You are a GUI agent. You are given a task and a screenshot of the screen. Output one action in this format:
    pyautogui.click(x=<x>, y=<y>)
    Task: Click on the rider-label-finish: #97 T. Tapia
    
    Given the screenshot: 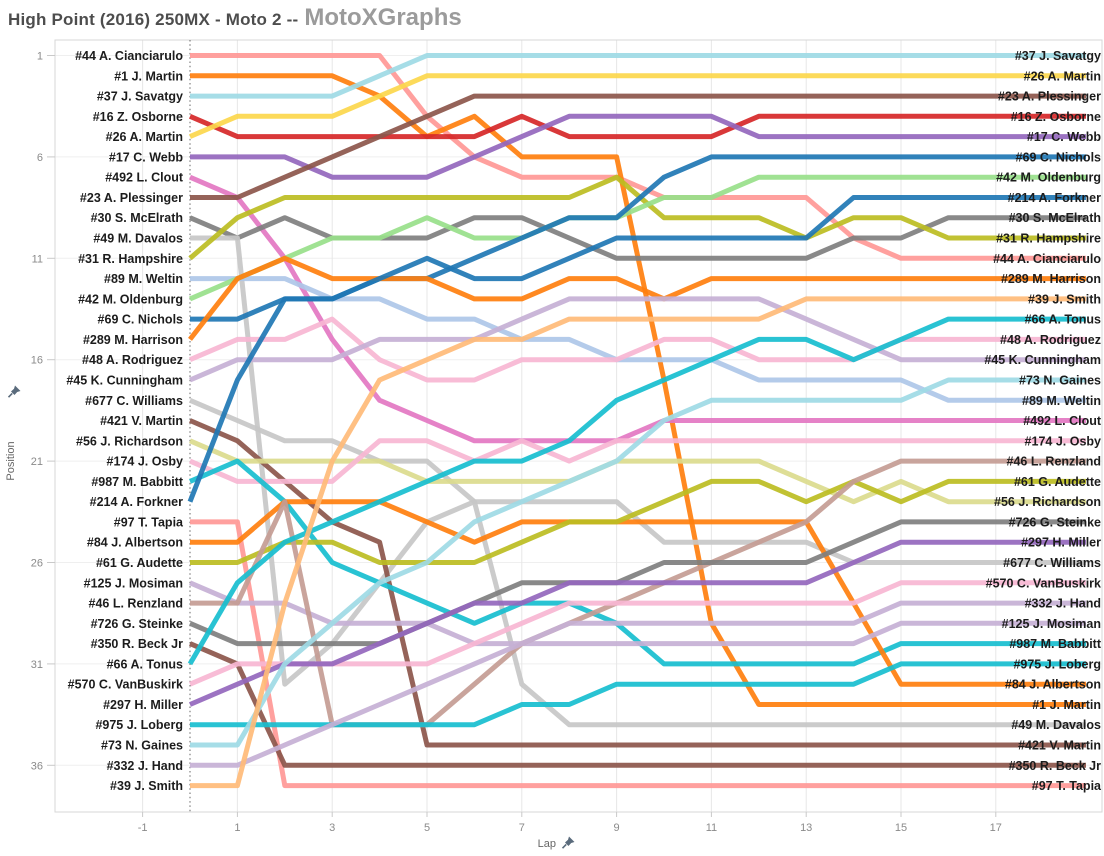 What is the action you would take?
    pyautogui.click(x=1067, y=786)
    